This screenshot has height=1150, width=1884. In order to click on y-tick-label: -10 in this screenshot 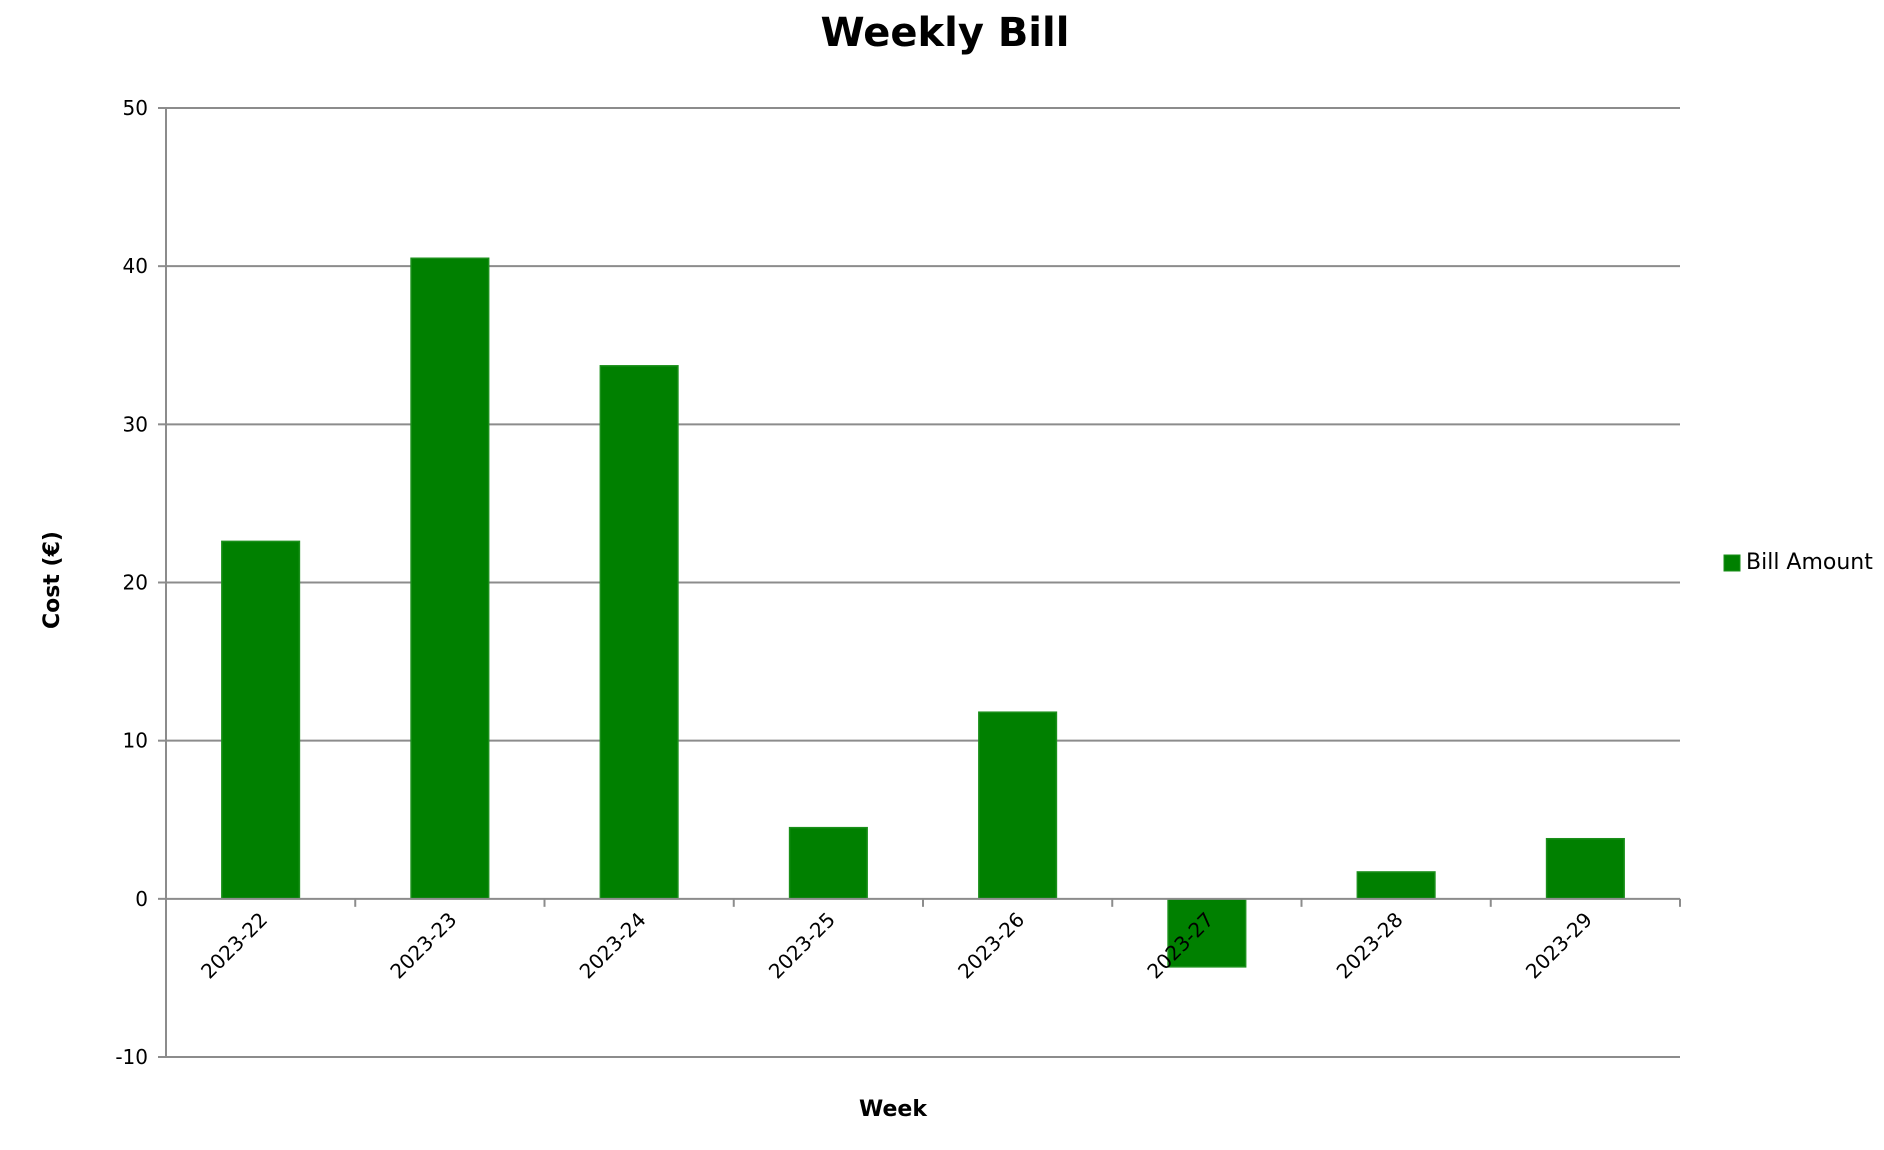, I will do `click(131, 1057)`.